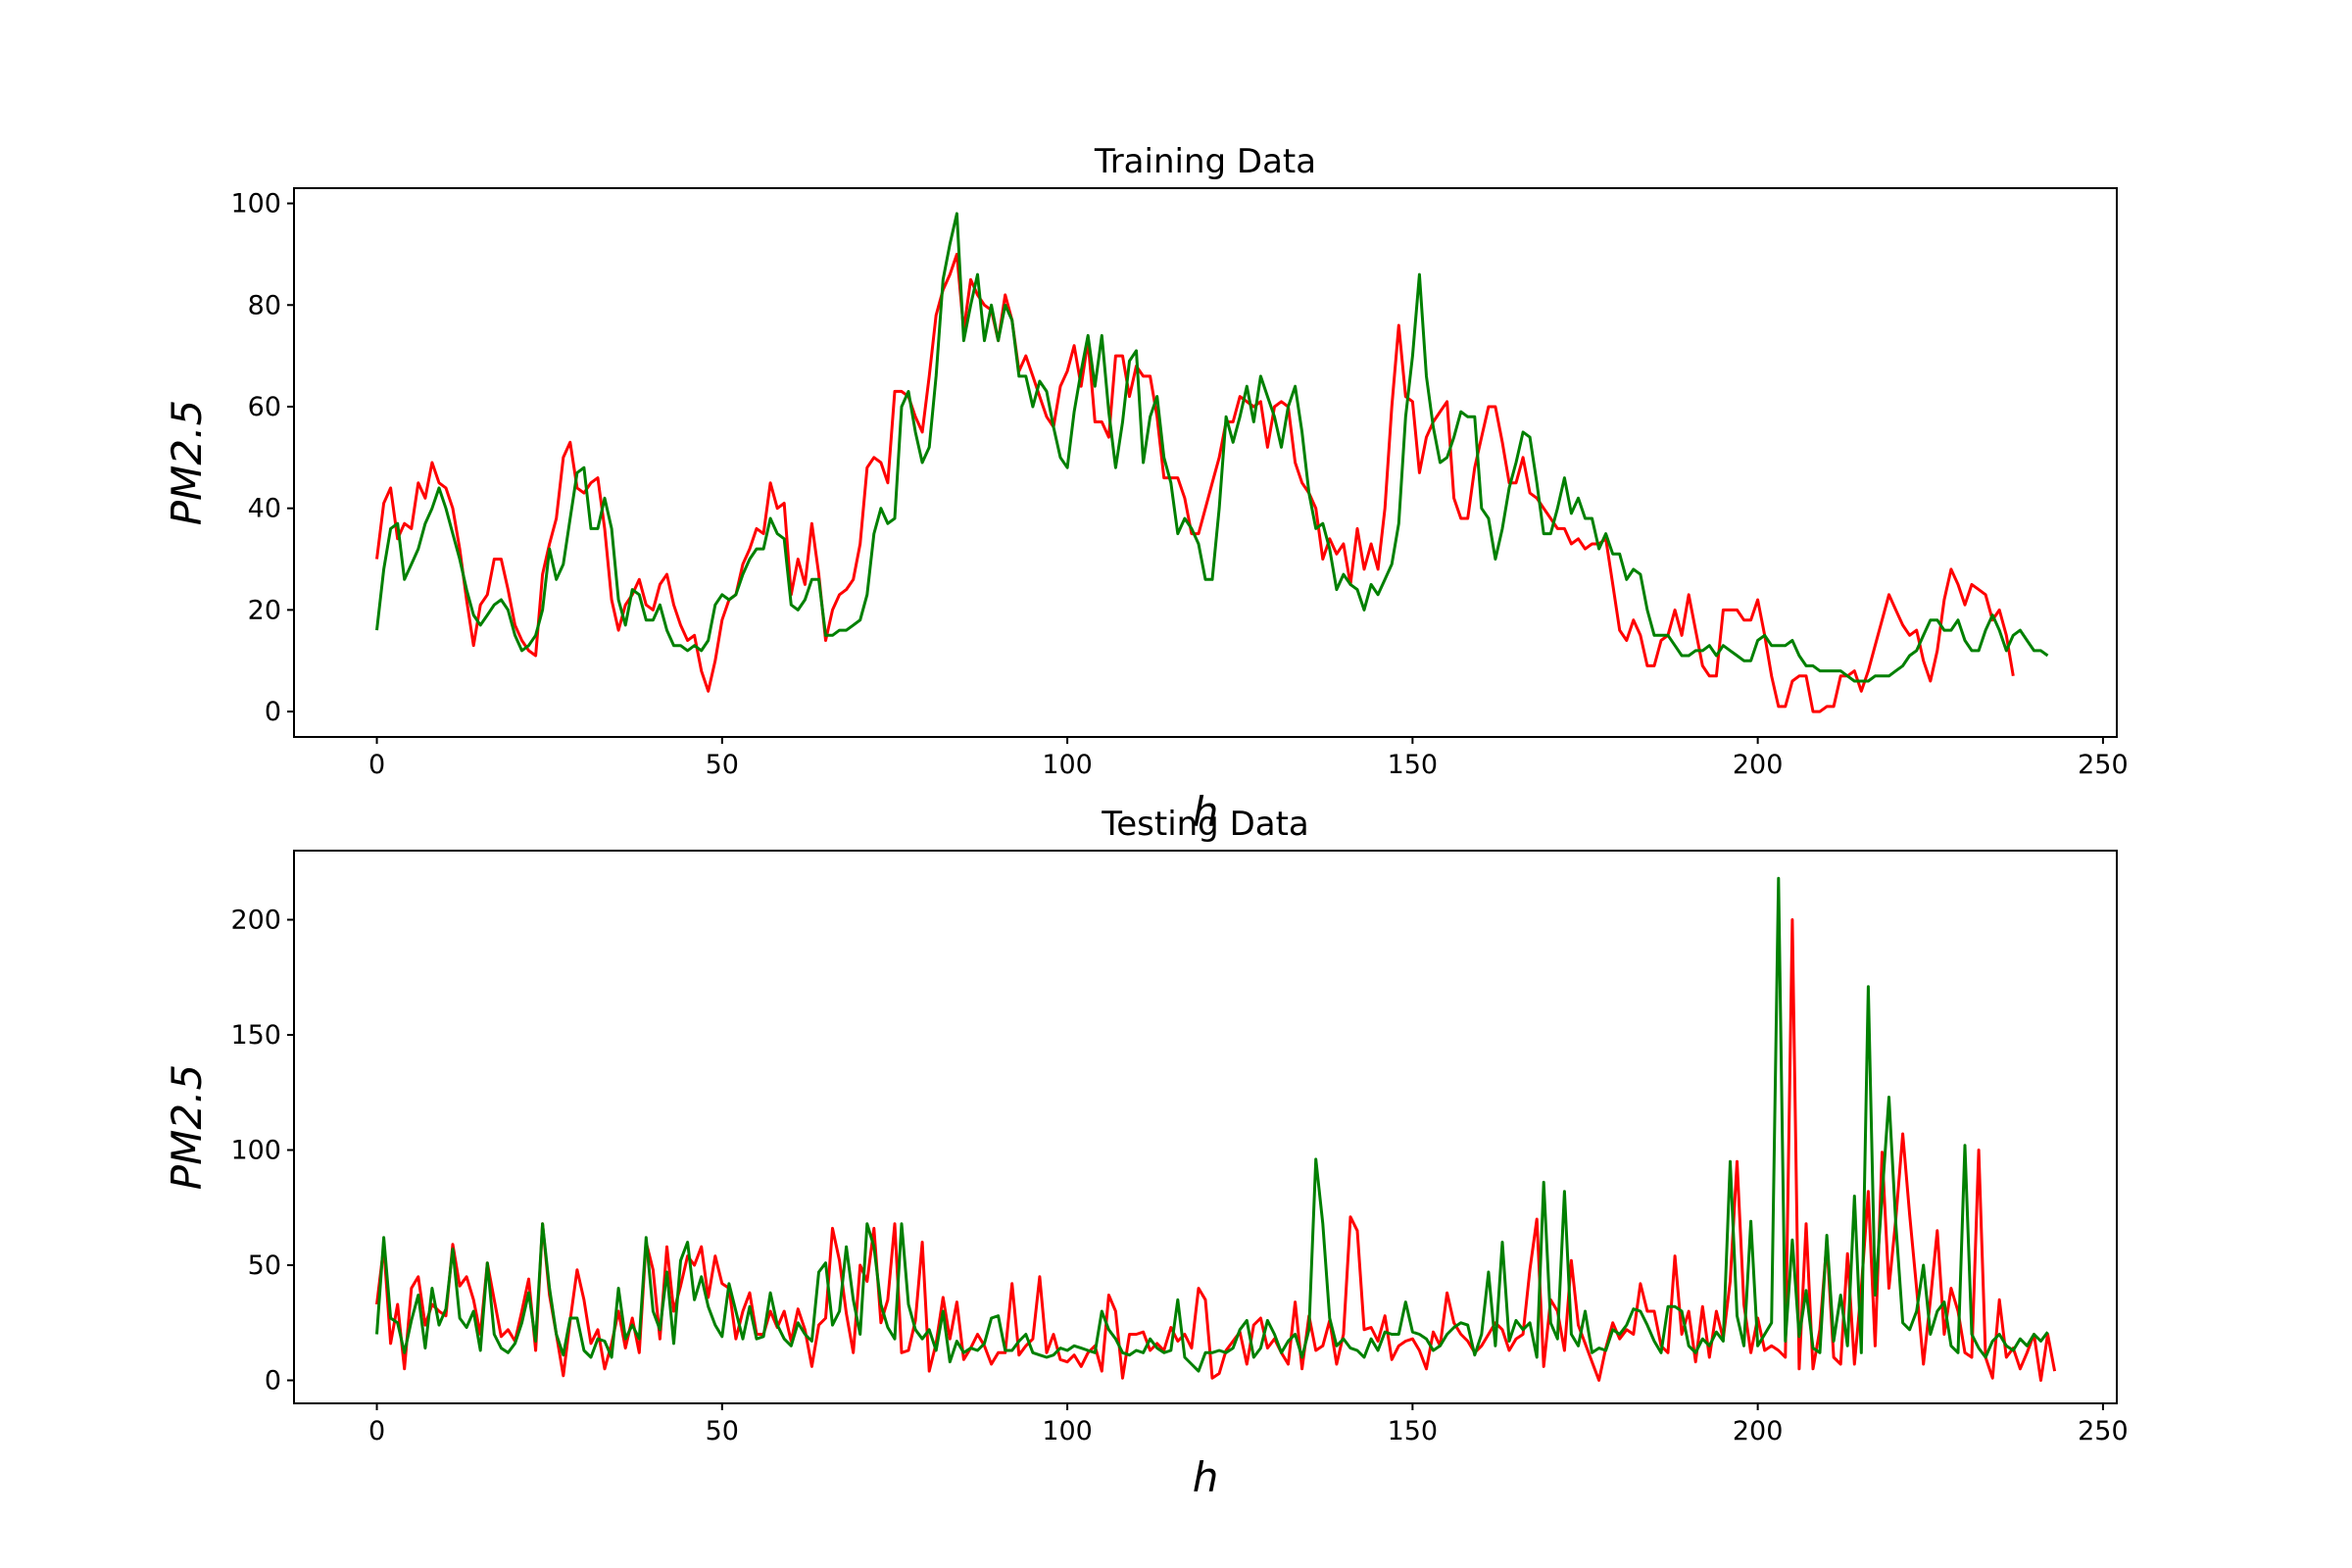  Describe the element at coordinates (1206, 812) in the screenshot. I see `training-xlabel: h` at that location.